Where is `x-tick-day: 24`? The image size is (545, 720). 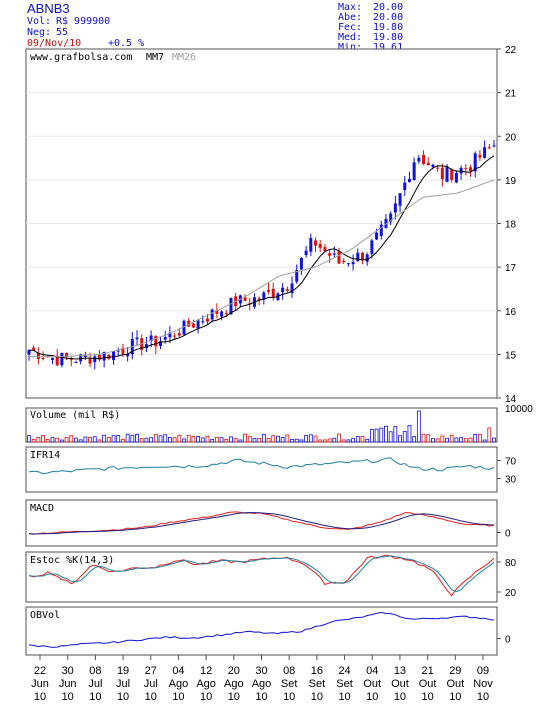
x-tick-day: 24 is located at coordinates (344, 671).